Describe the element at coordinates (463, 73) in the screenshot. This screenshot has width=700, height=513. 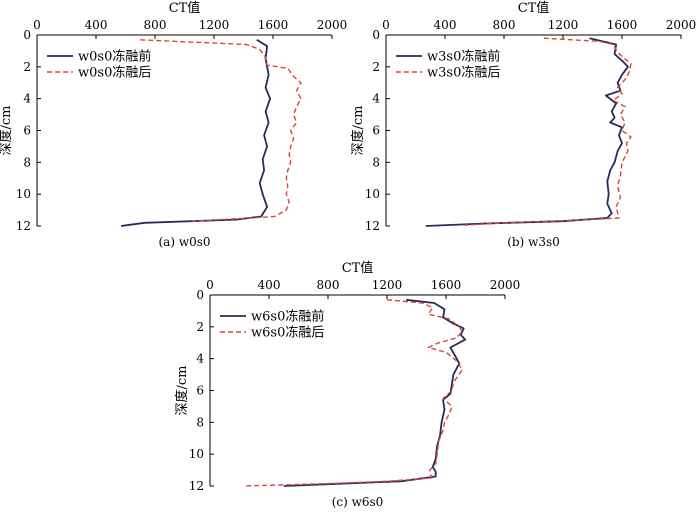
I see `legend-label: w3s0冻融后` at that location.